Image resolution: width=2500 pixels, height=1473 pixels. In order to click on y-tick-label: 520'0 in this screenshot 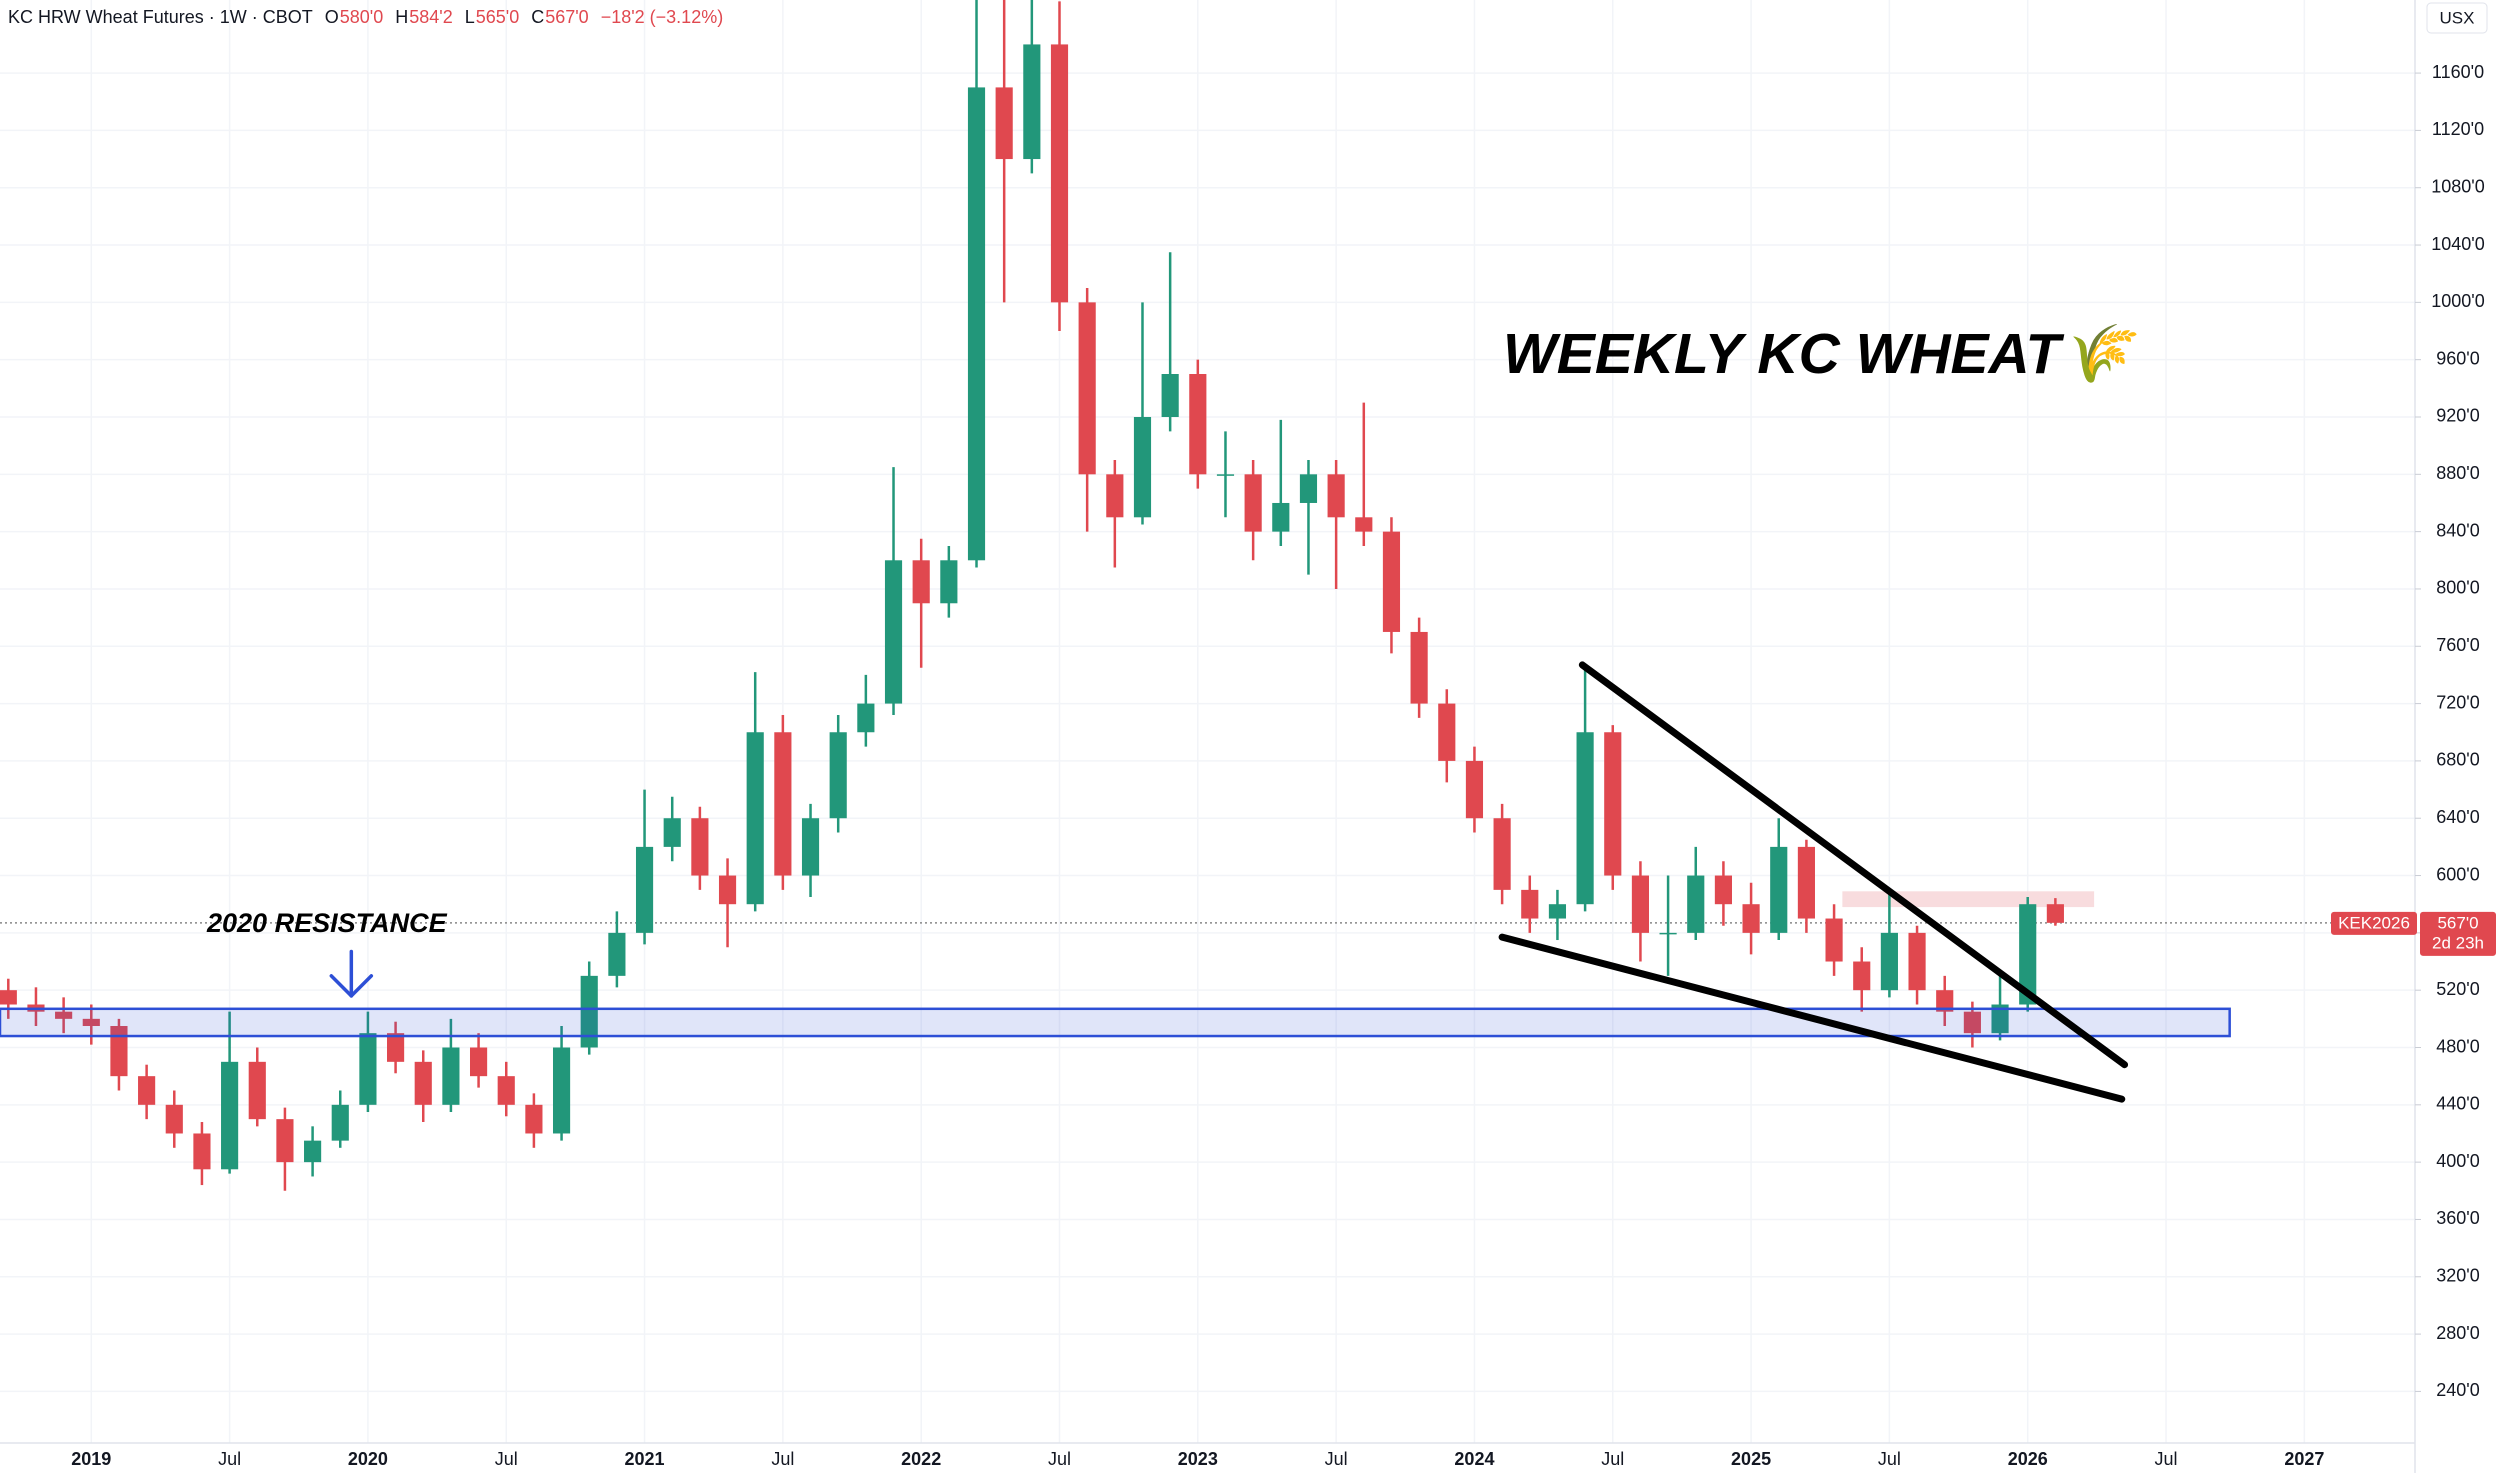, I will do `click(2457, 989)`.